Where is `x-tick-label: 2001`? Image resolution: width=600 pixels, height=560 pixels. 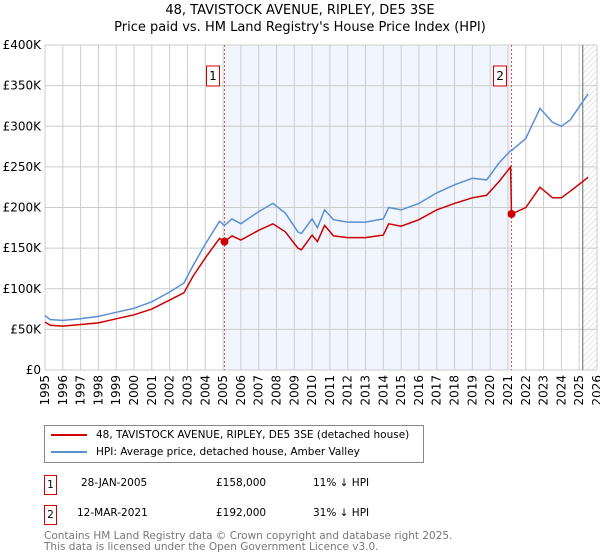
x-tick-label: 2001 is located at coordinates (152, 390).